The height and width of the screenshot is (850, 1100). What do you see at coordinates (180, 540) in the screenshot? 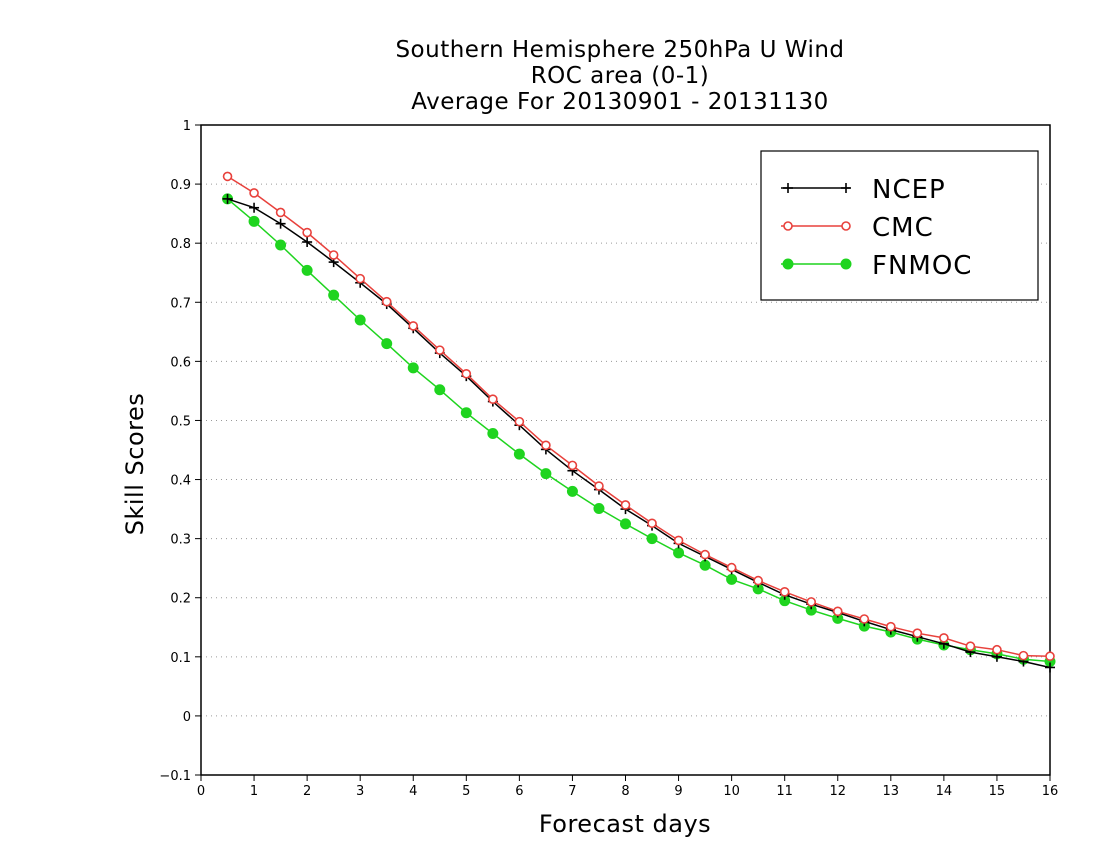
I see `y-tick-label: 0.3` at bounding box center [180, 540].